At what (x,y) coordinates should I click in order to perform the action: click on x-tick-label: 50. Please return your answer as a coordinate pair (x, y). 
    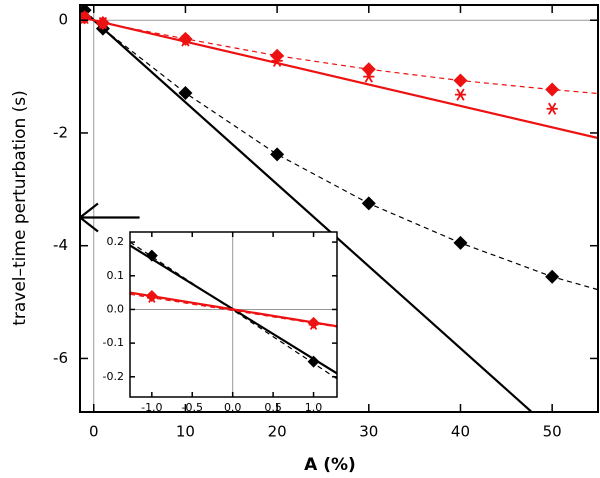
    Looking at the image, I should click on (552, 432).